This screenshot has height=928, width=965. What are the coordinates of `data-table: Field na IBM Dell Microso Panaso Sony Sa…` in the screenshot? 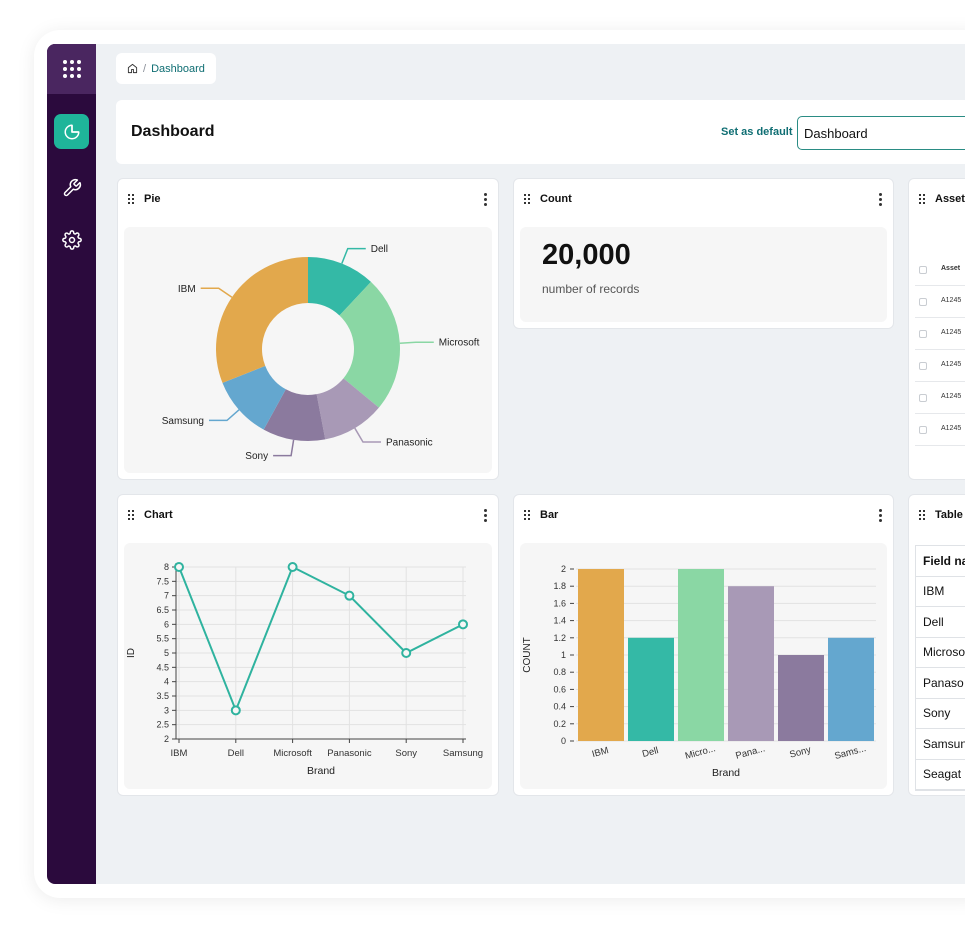 It's located at (940, 668).